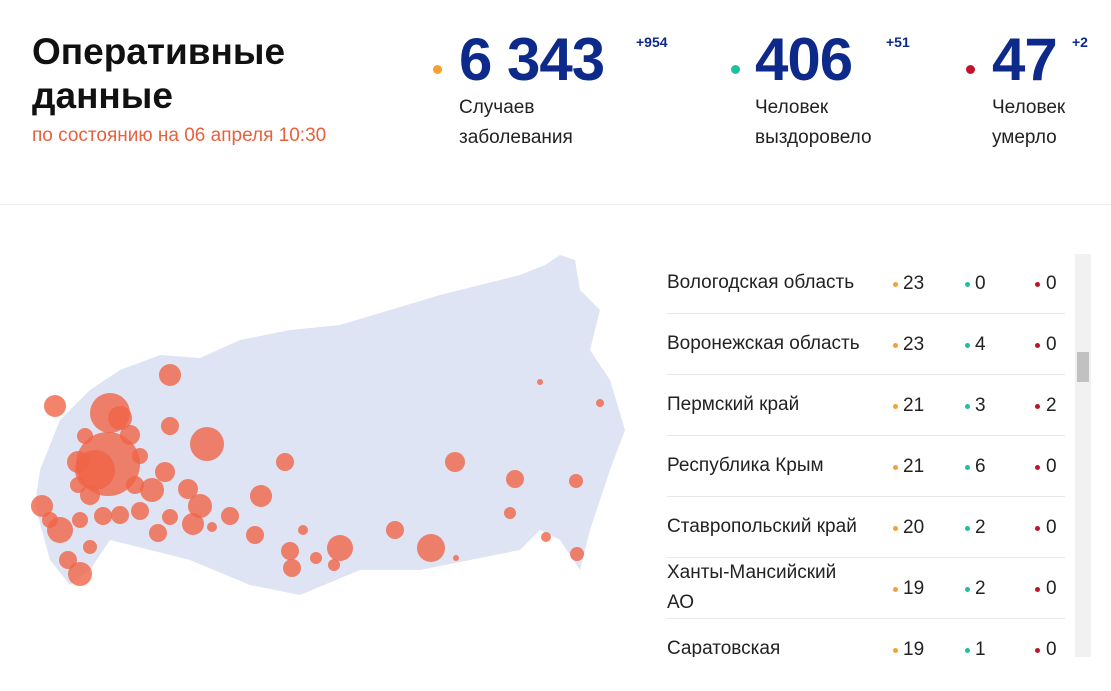 The width and height of the screenshot is (1111, 691). Describe the element at coordinates (532, 59) in the screenshot. I see `stat-value: 6 343` at that location.